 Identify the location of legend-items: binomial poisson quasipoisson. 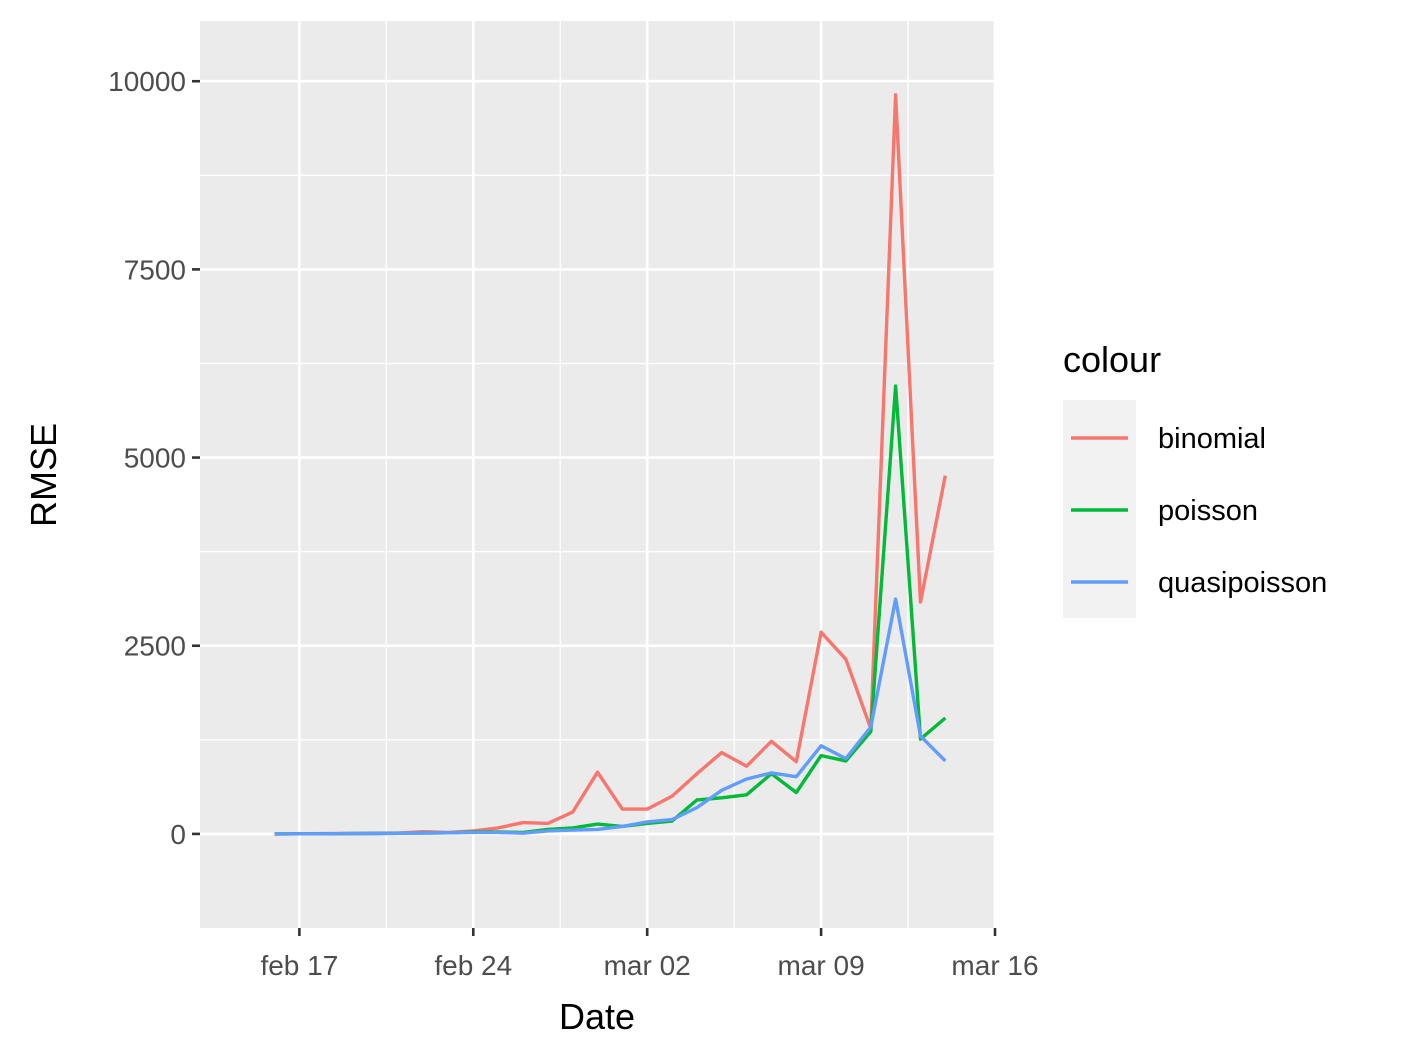
(1199, 511).